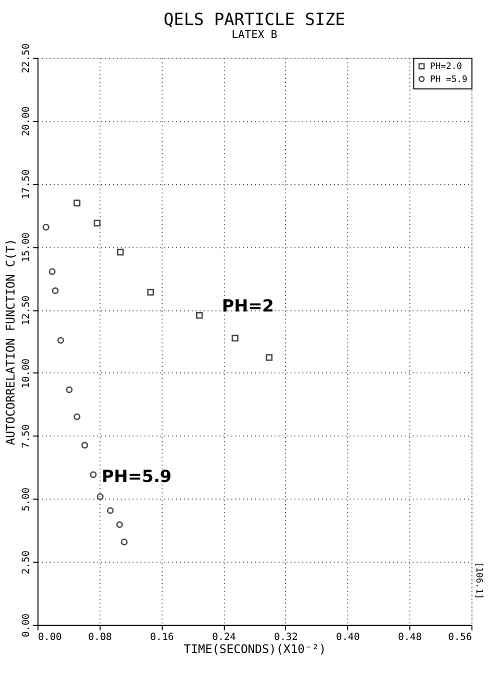 The height and width of the screenshot is (680, 501). What do you see at coordinates (26, 310) in the screenshot?
I see `y-tick-label: 12.50` at bounding box center [26, 310].